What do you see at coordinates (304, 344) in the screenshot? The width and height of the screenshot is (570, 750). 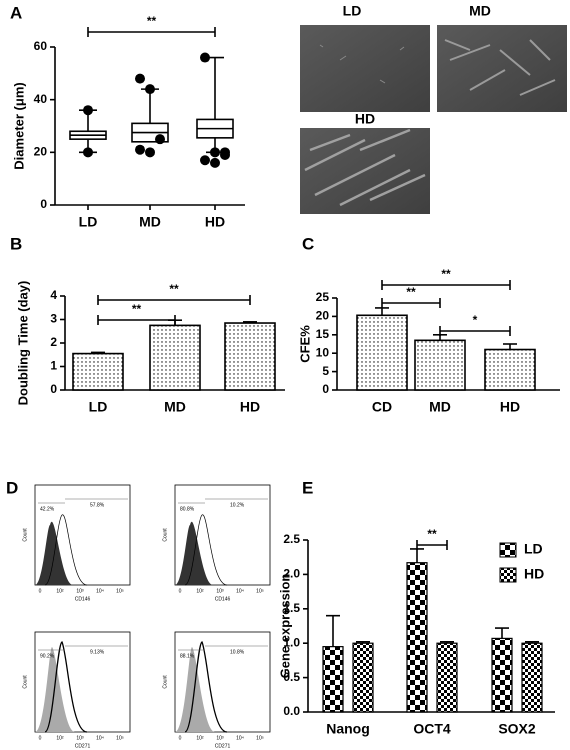 I see `y-axis-label: CFE%` at bounding box center [304, 344].